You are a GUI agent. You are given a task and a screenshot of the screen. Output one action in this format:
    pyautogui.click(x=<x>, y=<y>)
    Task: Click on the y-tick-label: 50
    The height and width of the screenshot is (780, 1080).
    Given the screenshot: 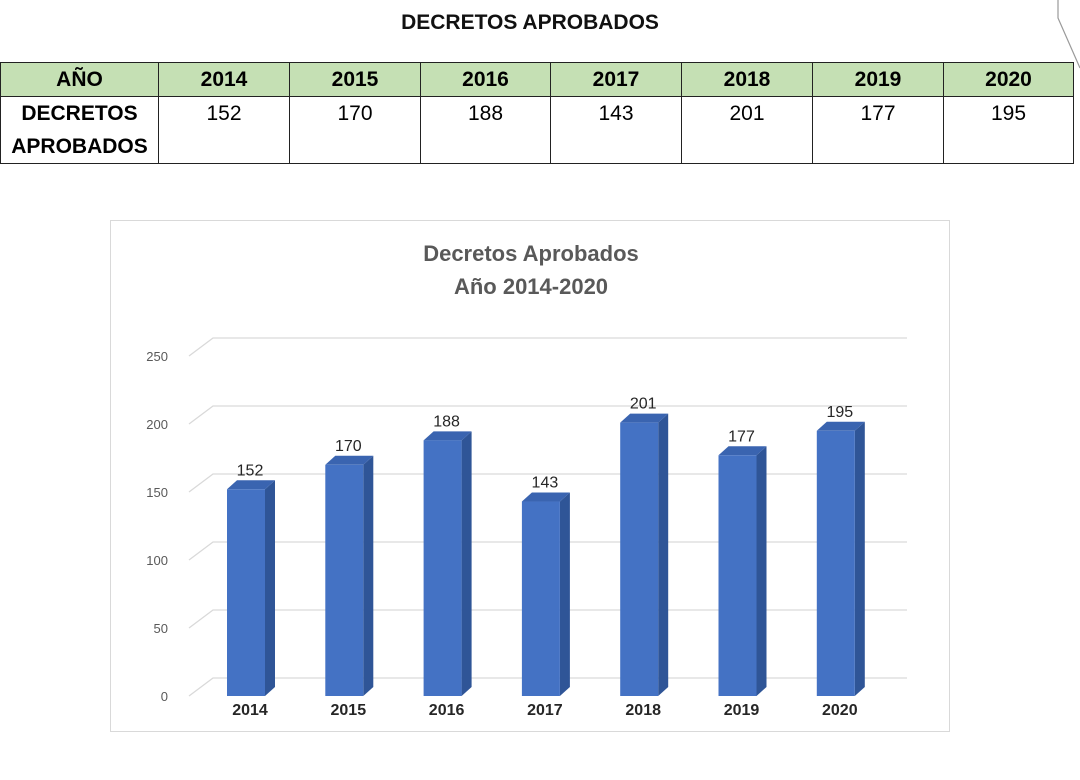 What is the action you would take?
    pyautogui.click(x=161, y=628)
    